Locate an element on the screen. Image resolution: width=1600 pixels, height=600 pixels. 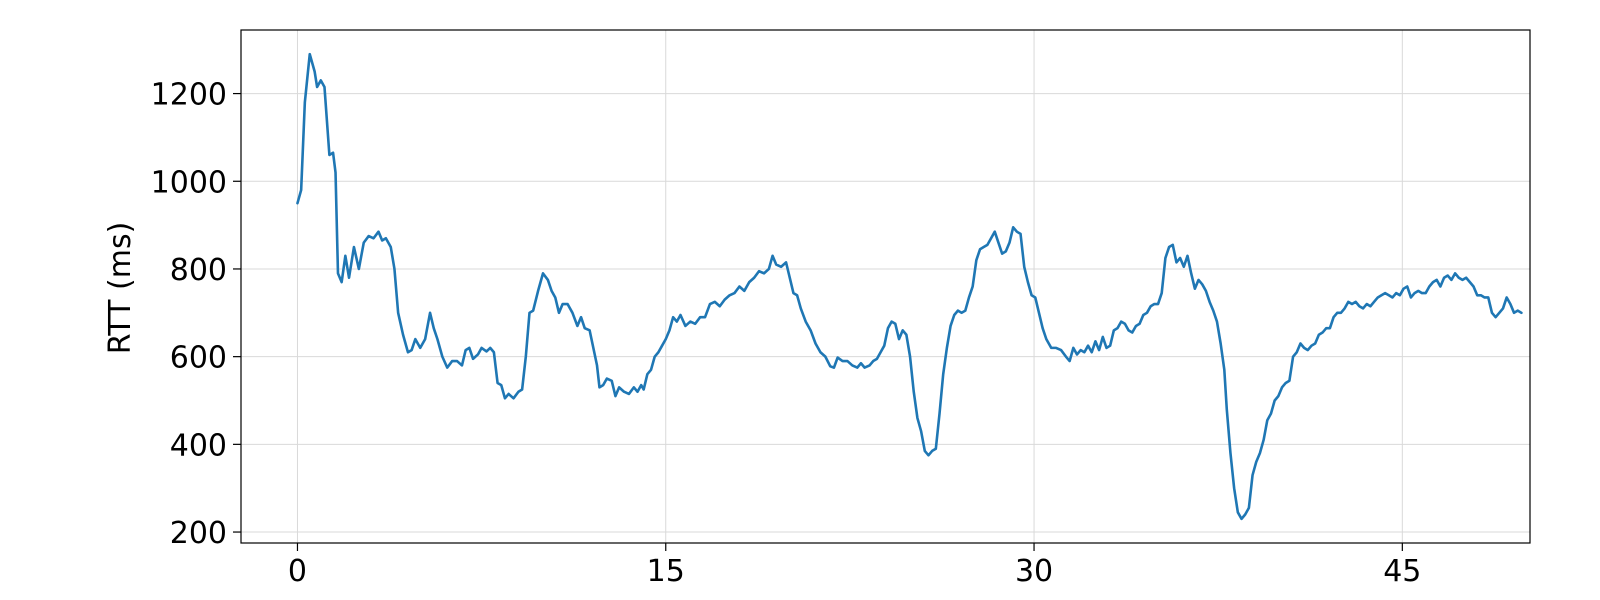
x-tick-label: 45 is located at coordinates (1402, 571).